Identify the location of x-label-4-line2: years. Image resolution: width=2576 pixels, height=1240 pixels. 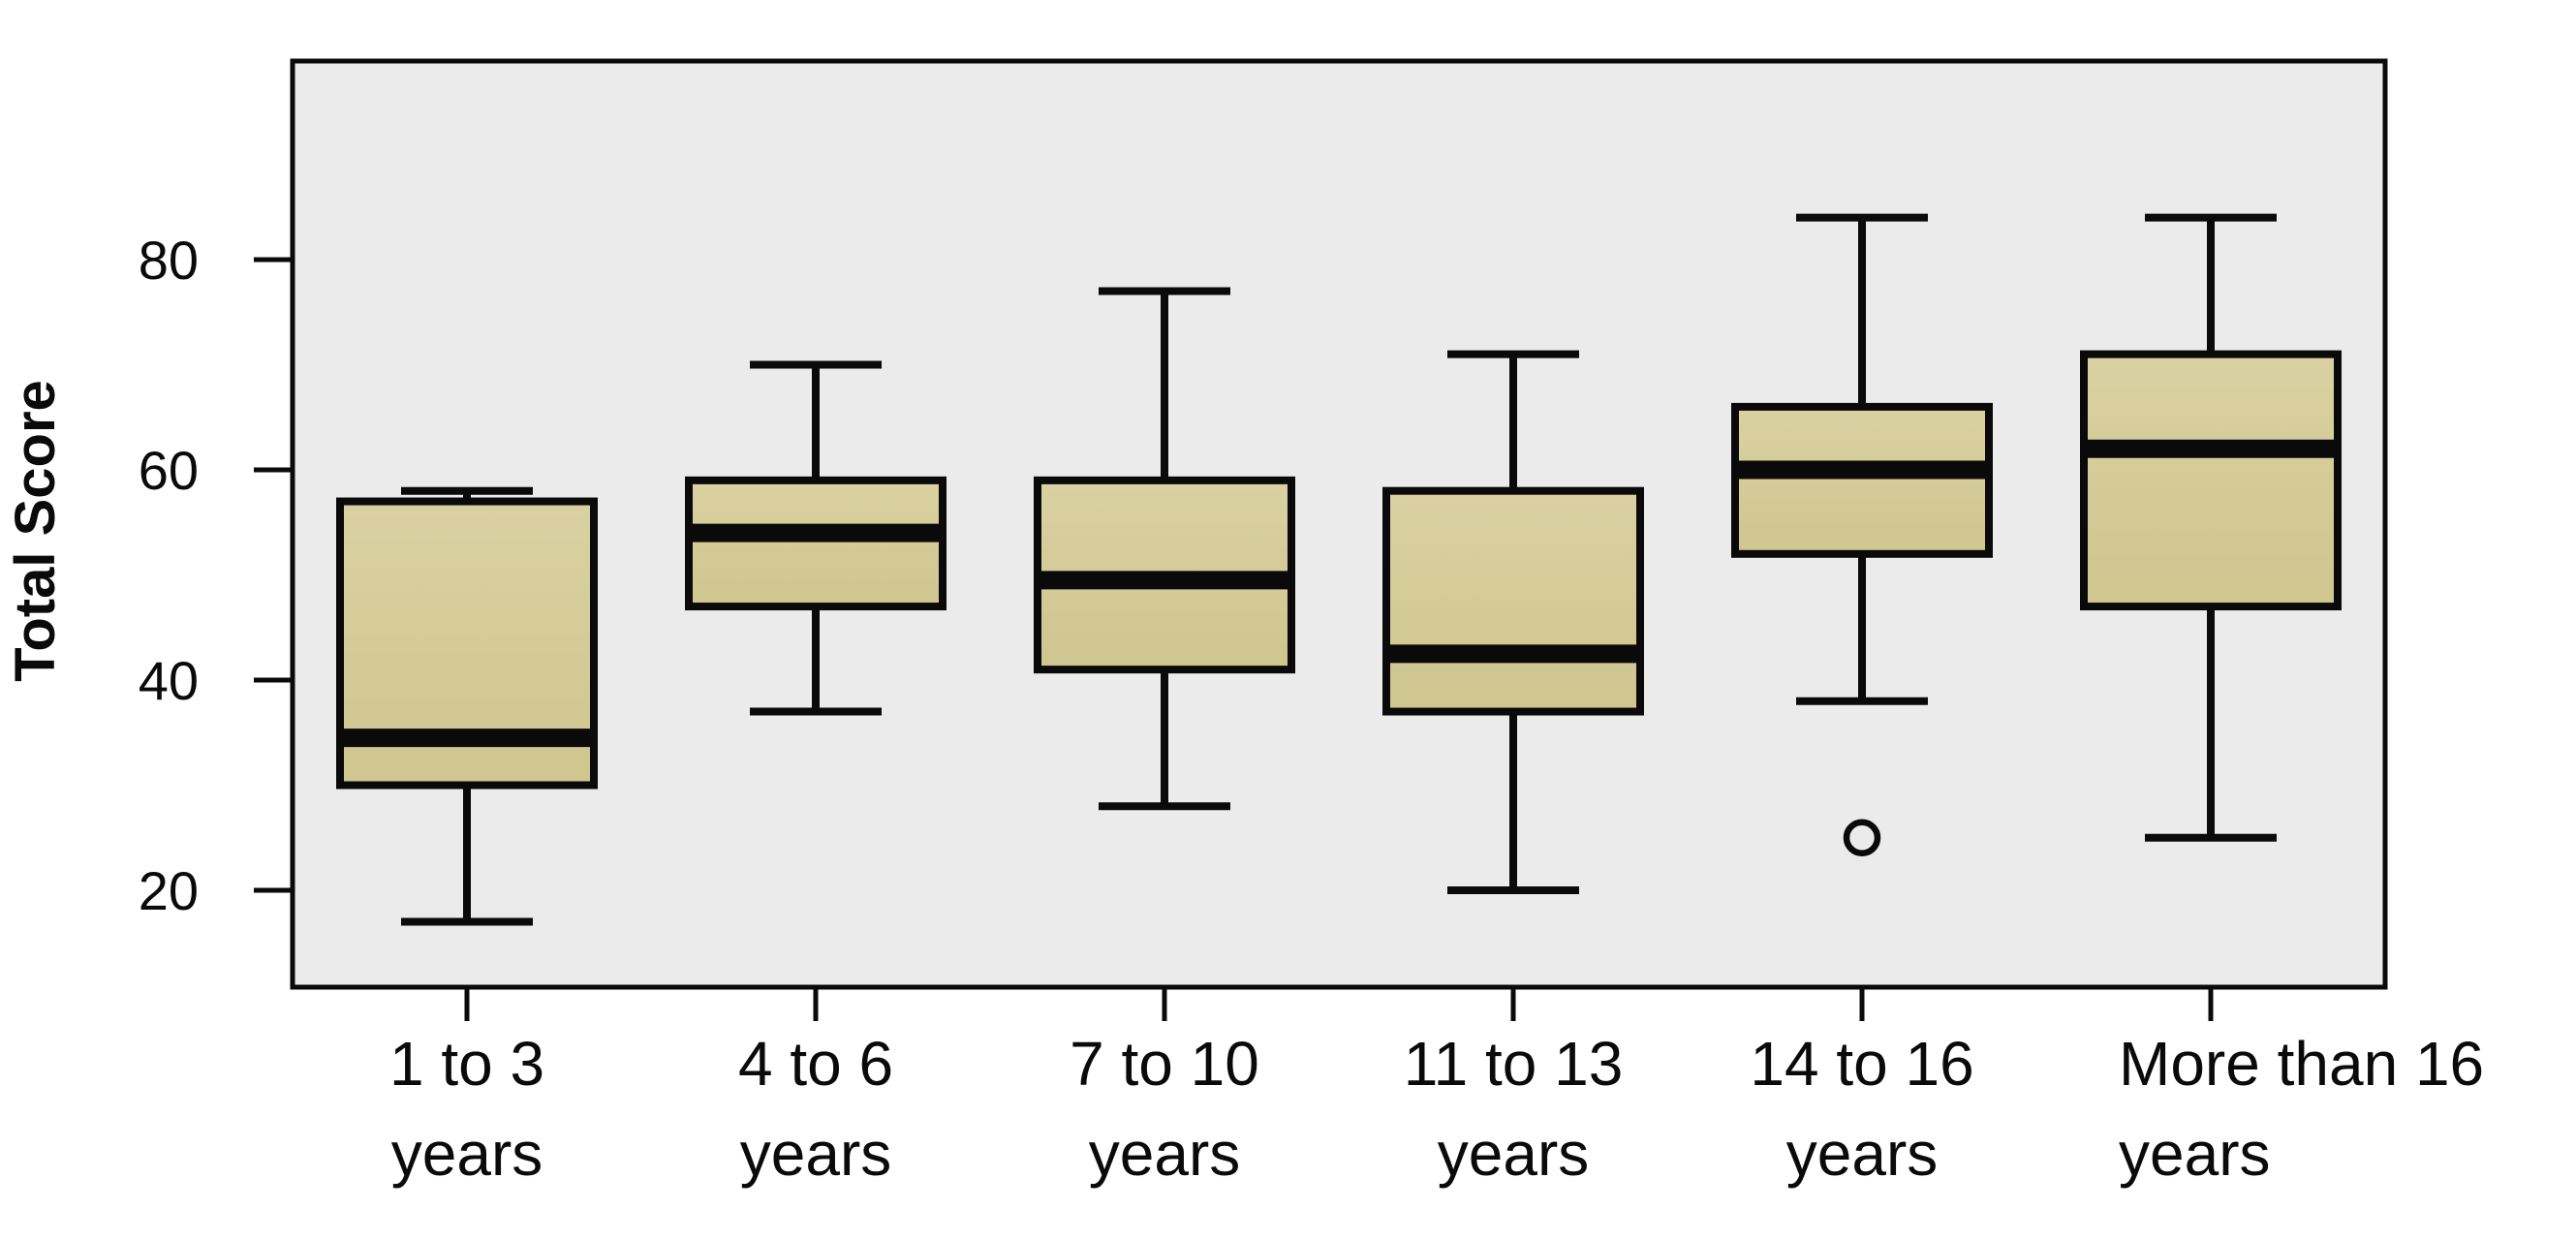
(1862, 1154).